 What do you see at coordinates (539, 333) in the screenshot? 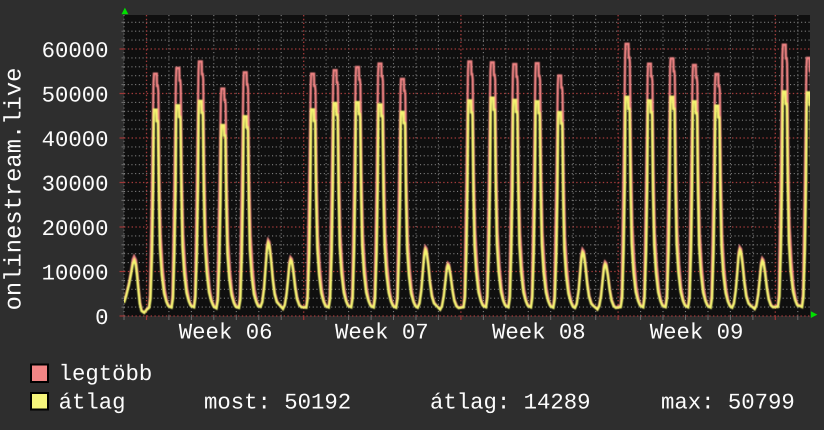
I see `svg-text: Week 08` at bounding box center [539, 333].